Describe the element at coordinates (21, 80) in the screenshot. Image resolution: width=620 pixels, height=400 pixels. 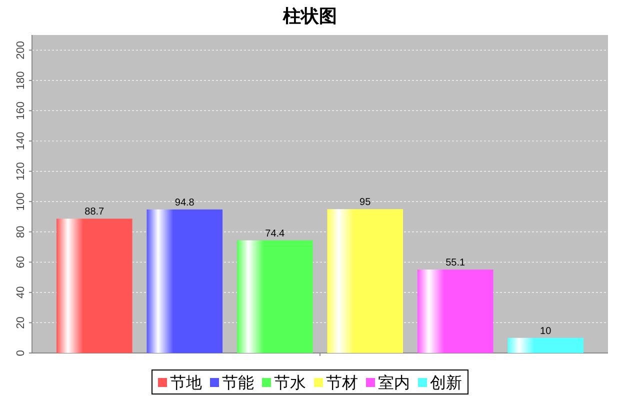
I see `y-tick-label: 180` at that location.